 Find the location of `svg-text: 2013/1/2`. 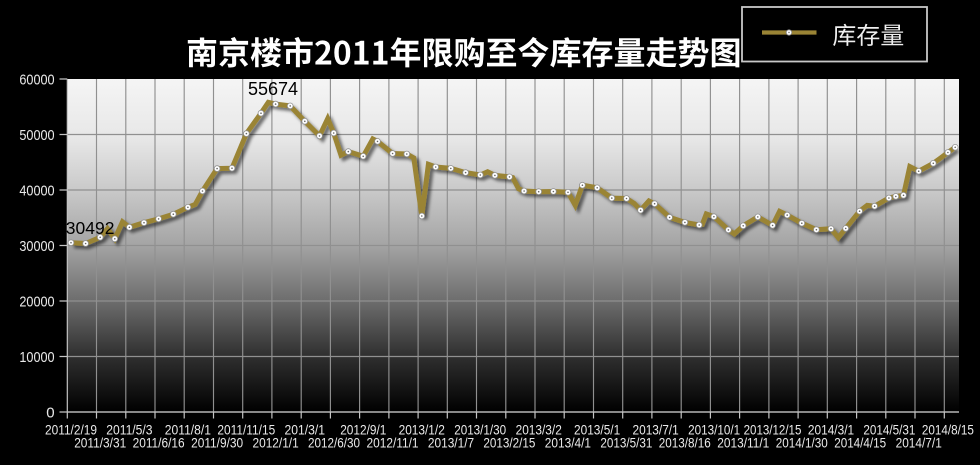

svg-text: 2013/1/2 is located at coordinates (422, 429).